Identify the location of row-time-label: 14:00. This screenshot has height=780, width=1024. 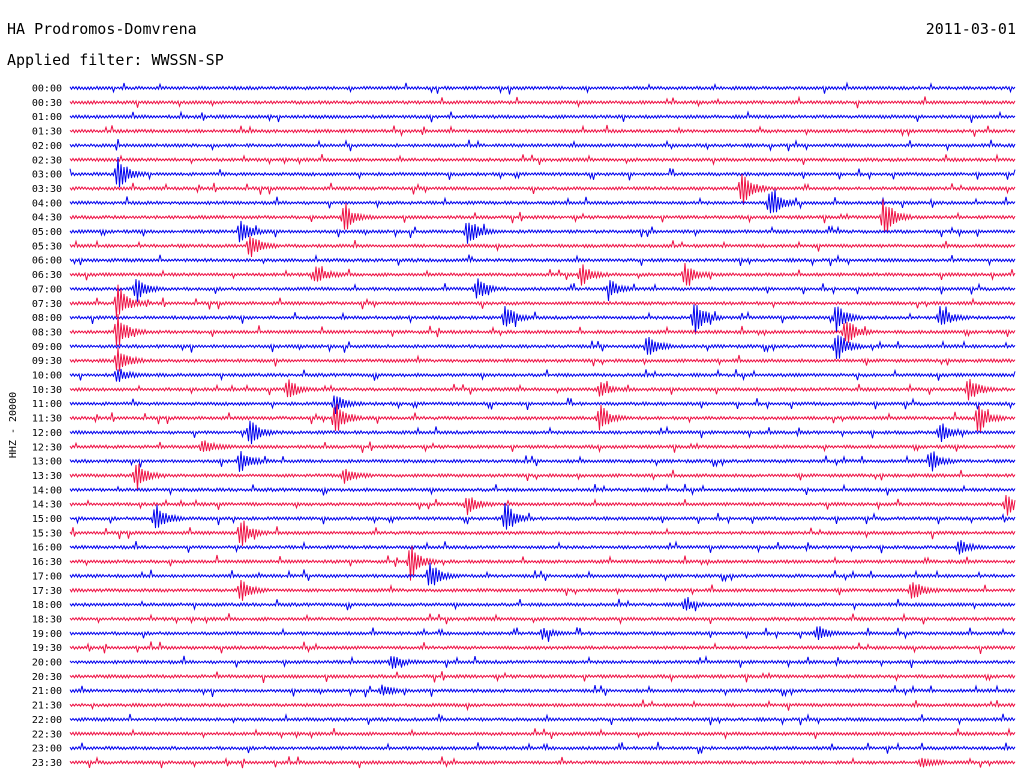
(47, 490).